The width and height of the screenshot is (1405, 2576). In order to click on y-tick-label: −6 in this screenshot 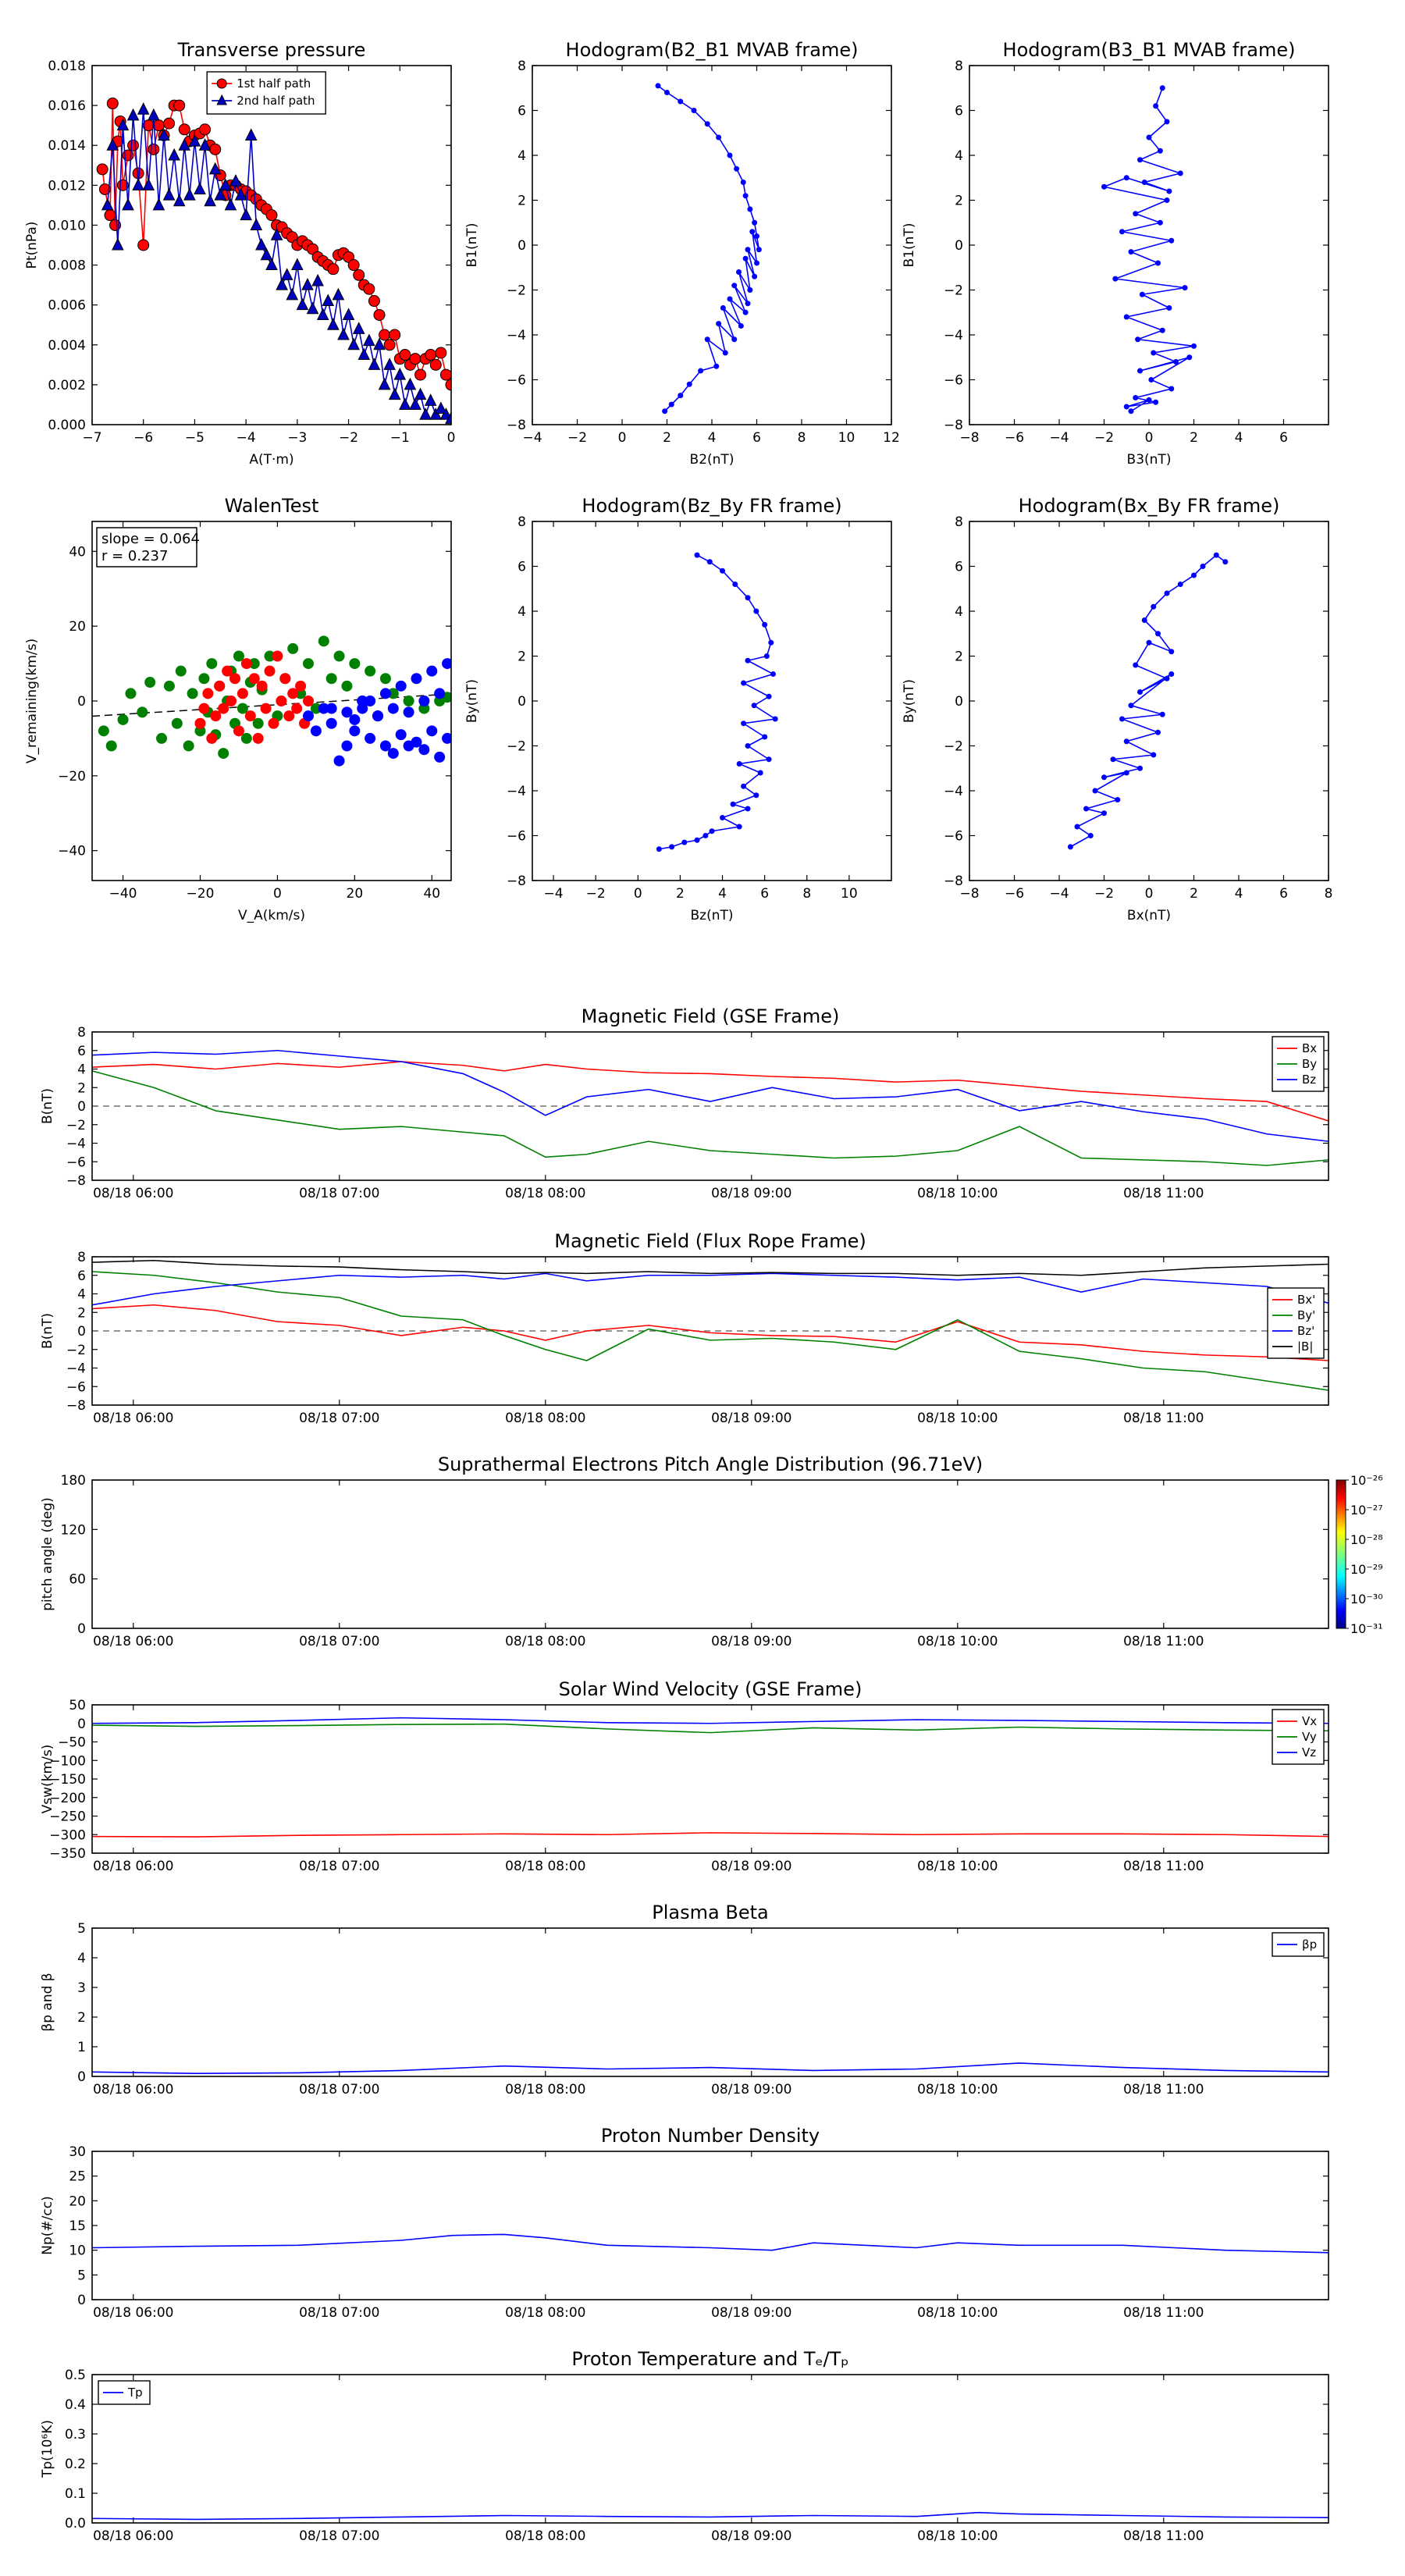, I will do `click(76, 1162)`.